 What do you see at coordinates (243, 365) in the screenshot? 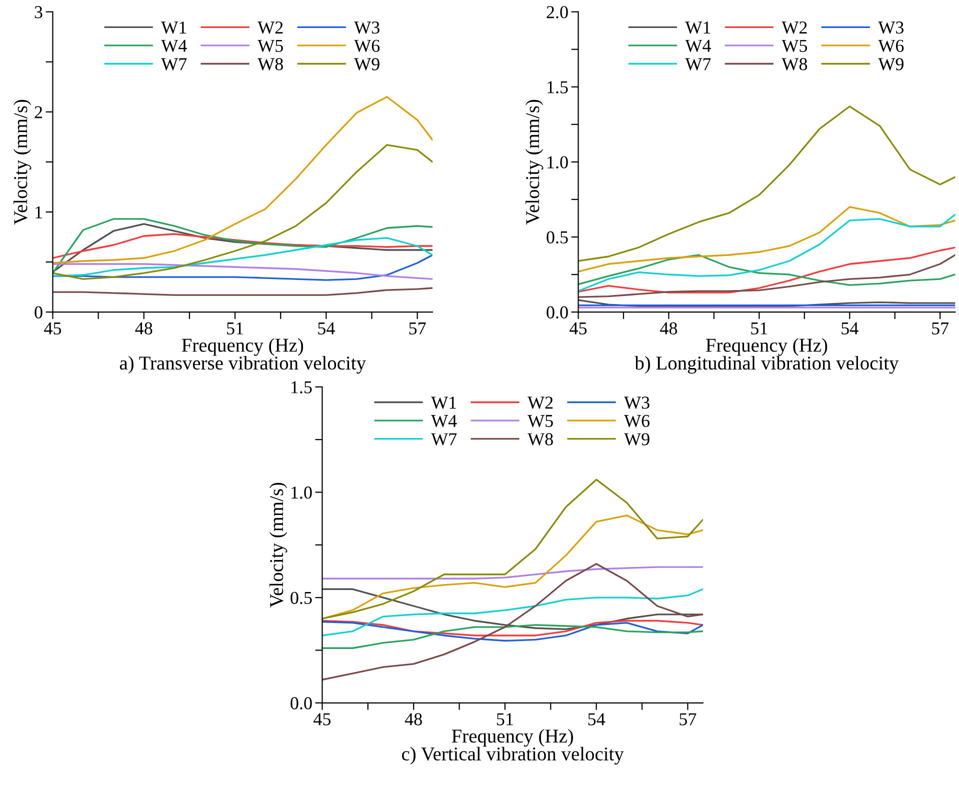
I see `text: a) Transverse vibration velocity` at bounding box center [243, 365].